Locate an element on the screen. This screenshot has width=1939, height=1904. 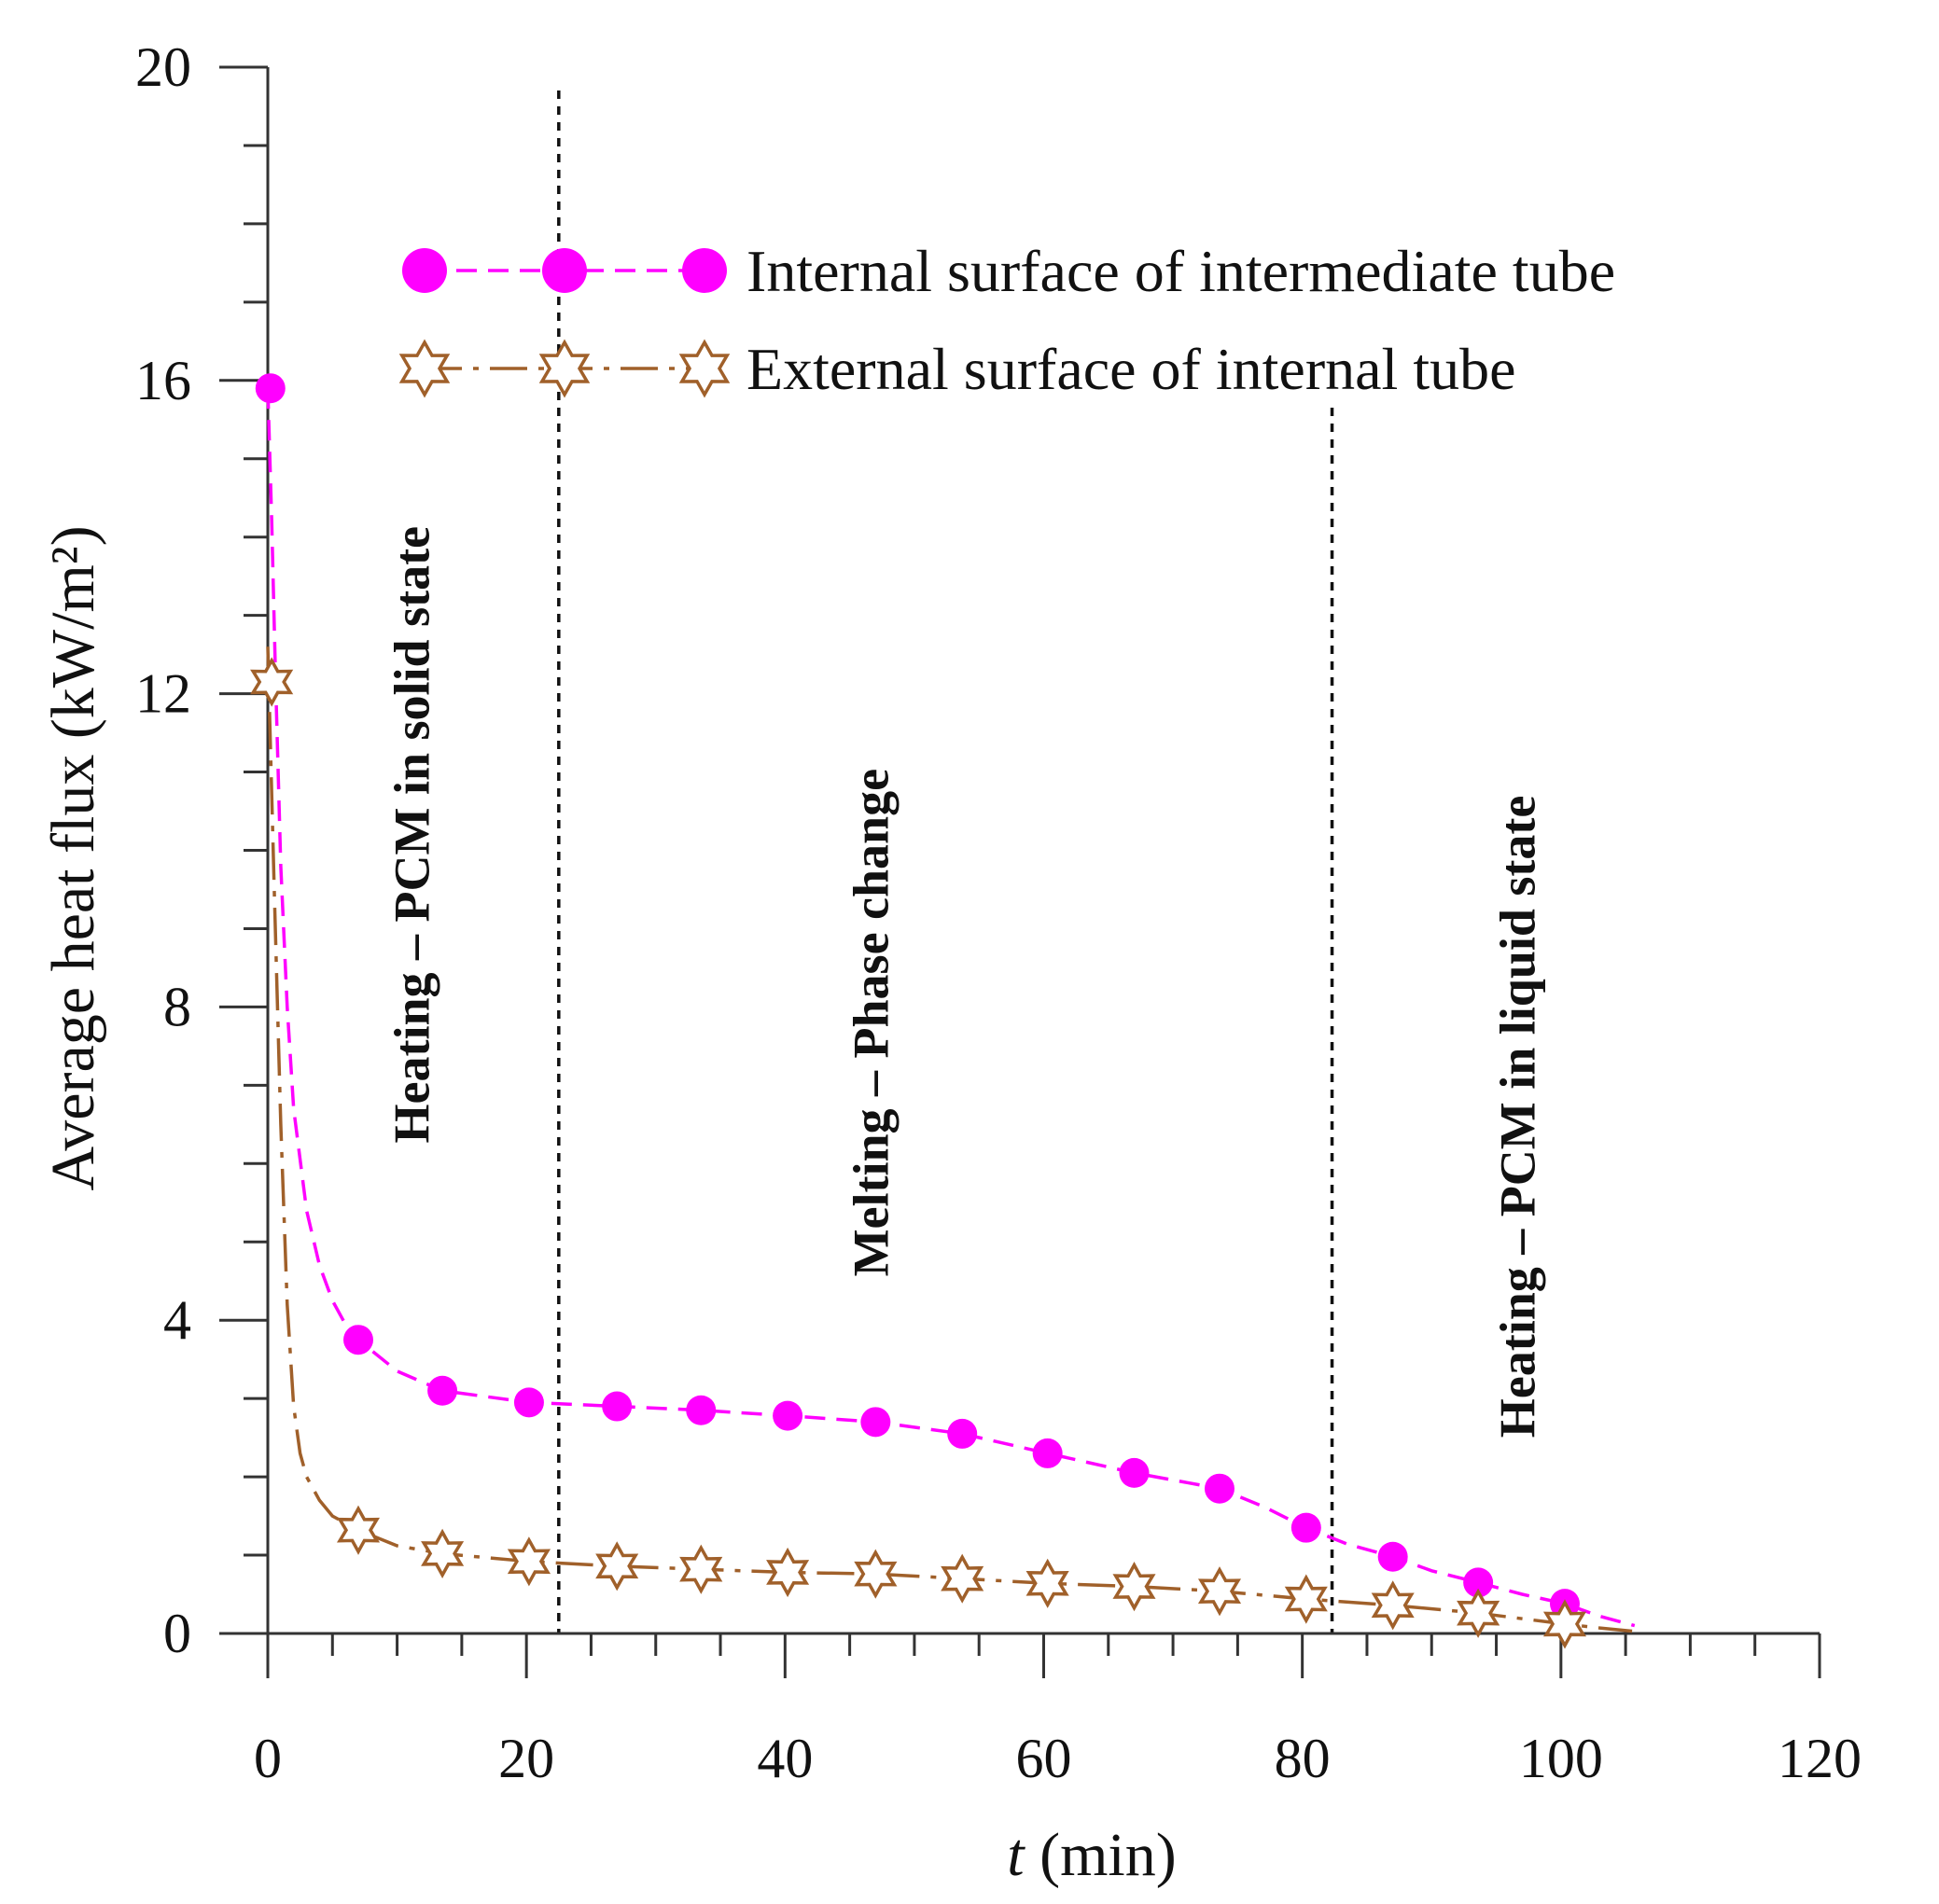
region-label-2: Melting – Phase change is located at coordinates (871, 1023).